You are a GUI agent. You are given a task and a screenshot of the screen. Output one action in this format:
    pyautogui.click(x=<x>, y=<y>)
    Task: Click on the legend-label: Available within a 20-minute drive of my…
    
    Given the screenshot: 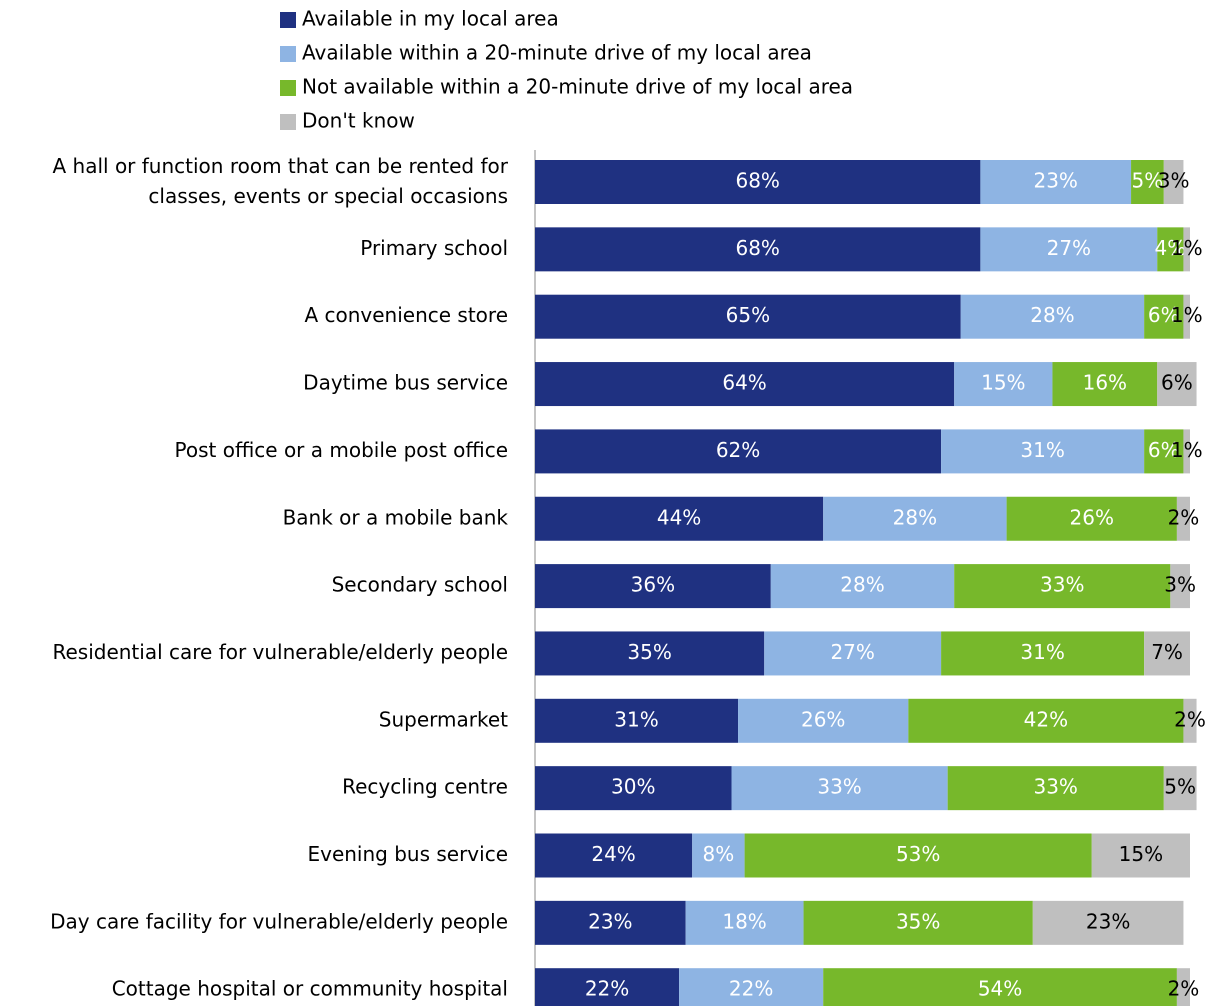 What is the action you would take?
    pyautogui.click(x=557, y=53)
    